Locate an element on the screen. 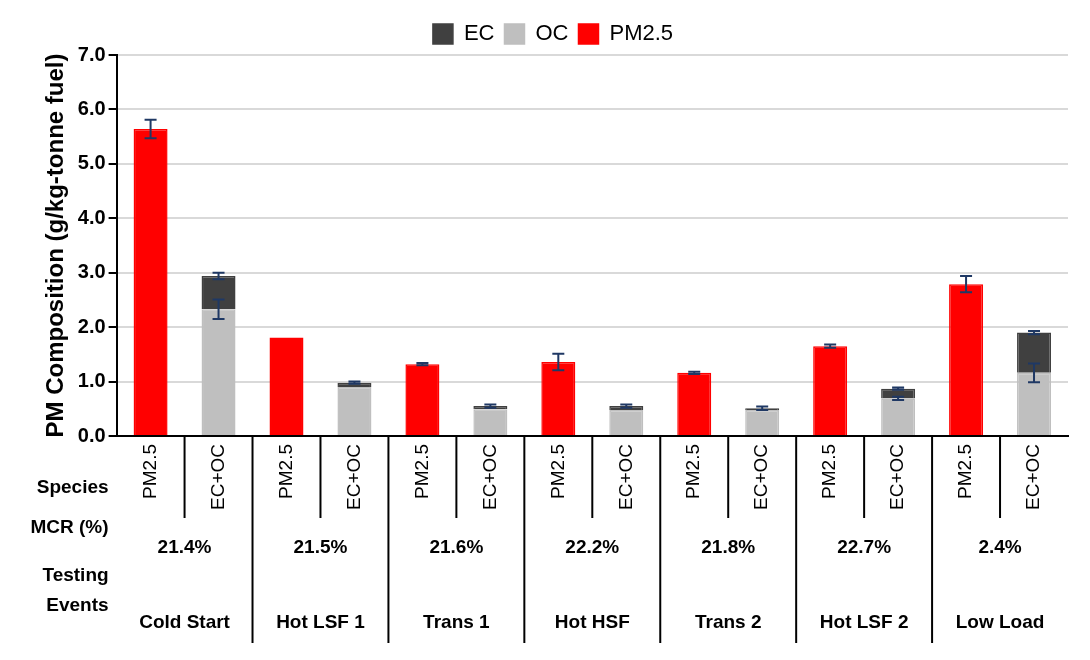 The width and height of the screenshot is (1090, 660). text: Hot LSF 2 is located at coordinates (864, 622).